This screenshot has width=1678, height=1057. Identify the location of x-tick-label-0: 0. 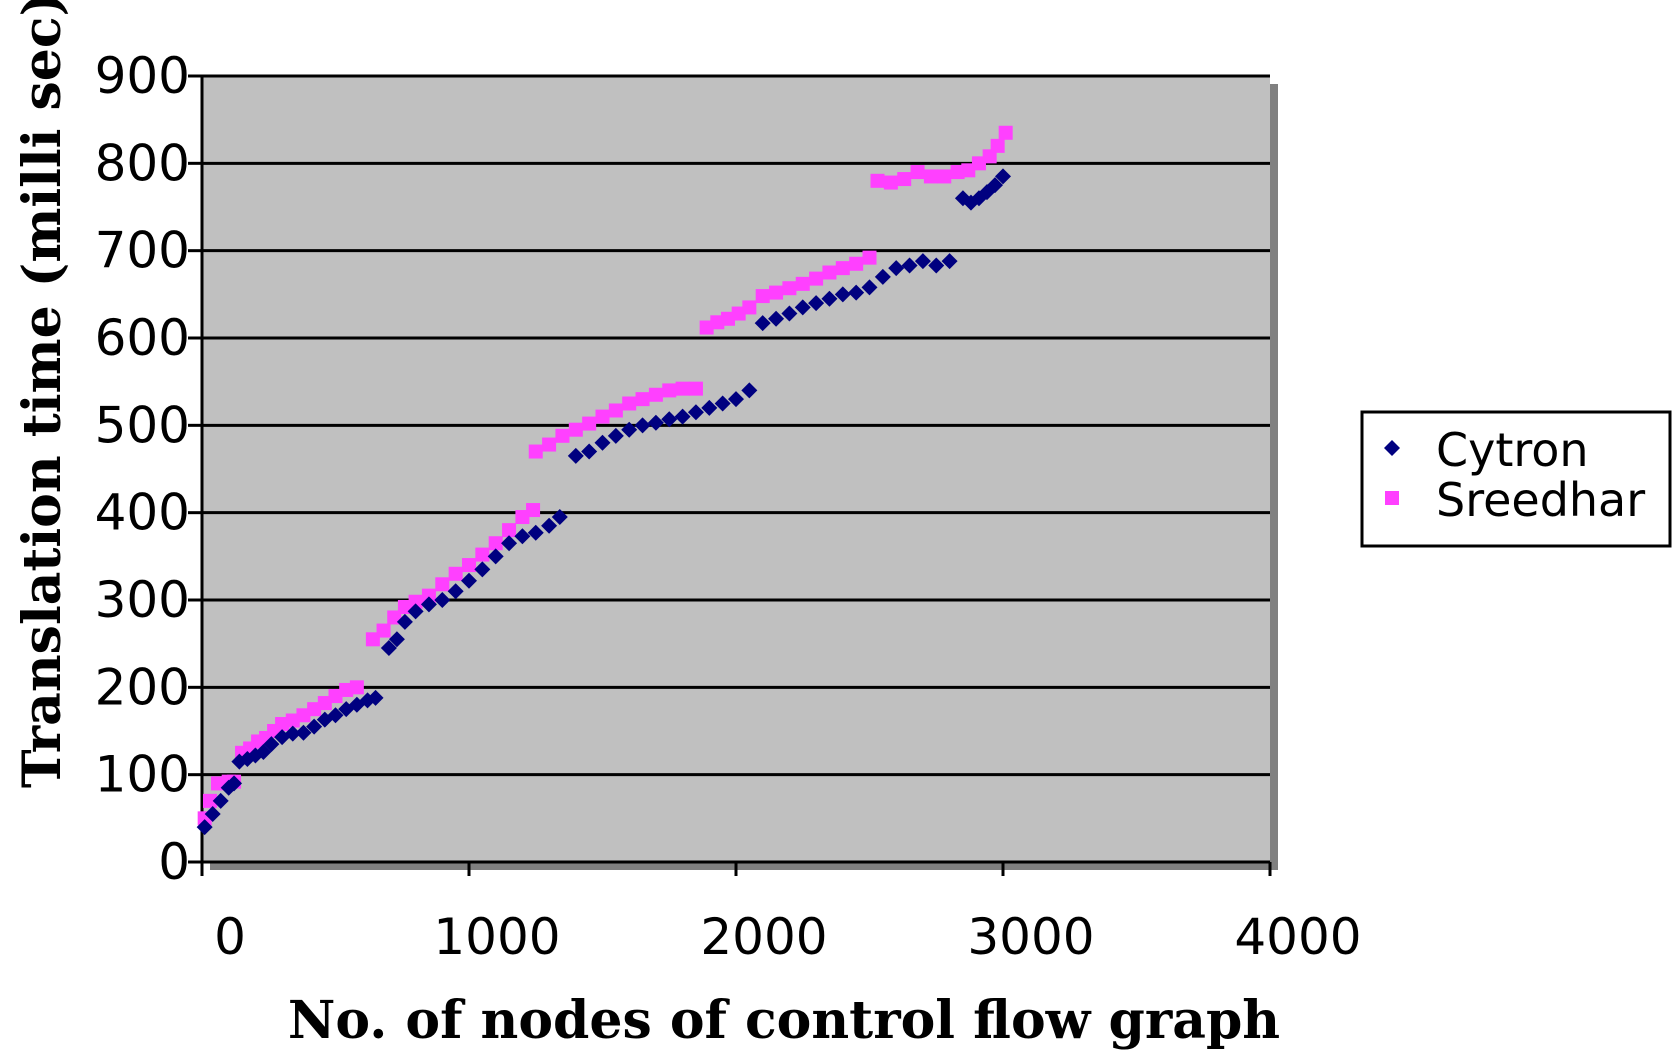
(230, 937).